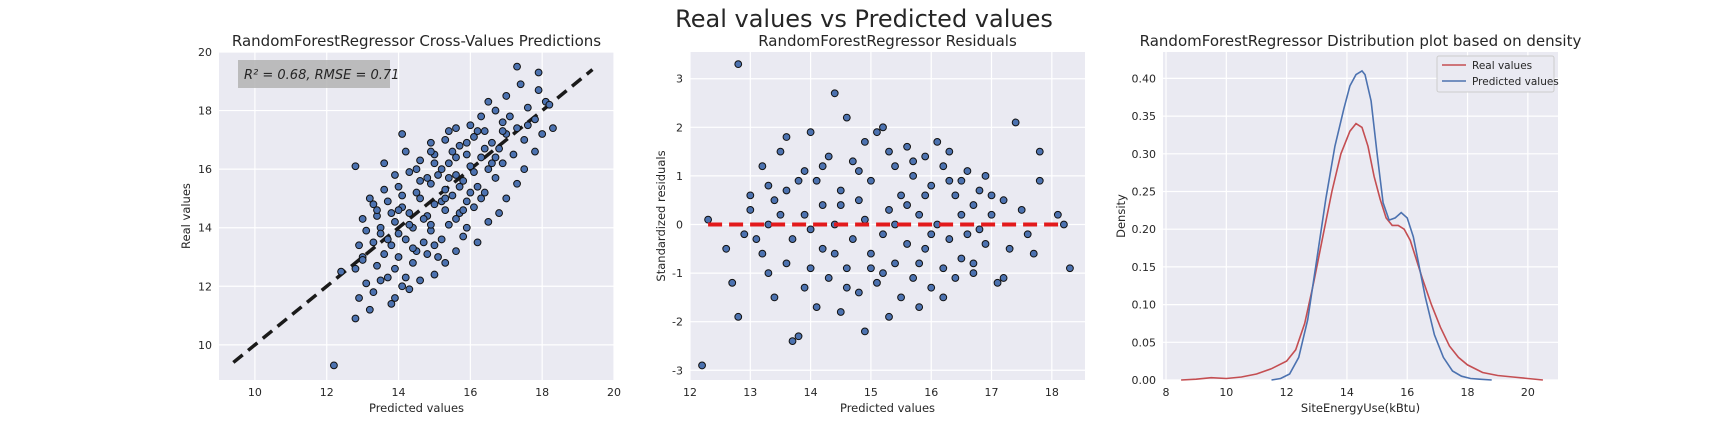  Describe the element at coordinates (1144, 267) in the screenshot. I see `y-tick-label: 0.15` at that location.